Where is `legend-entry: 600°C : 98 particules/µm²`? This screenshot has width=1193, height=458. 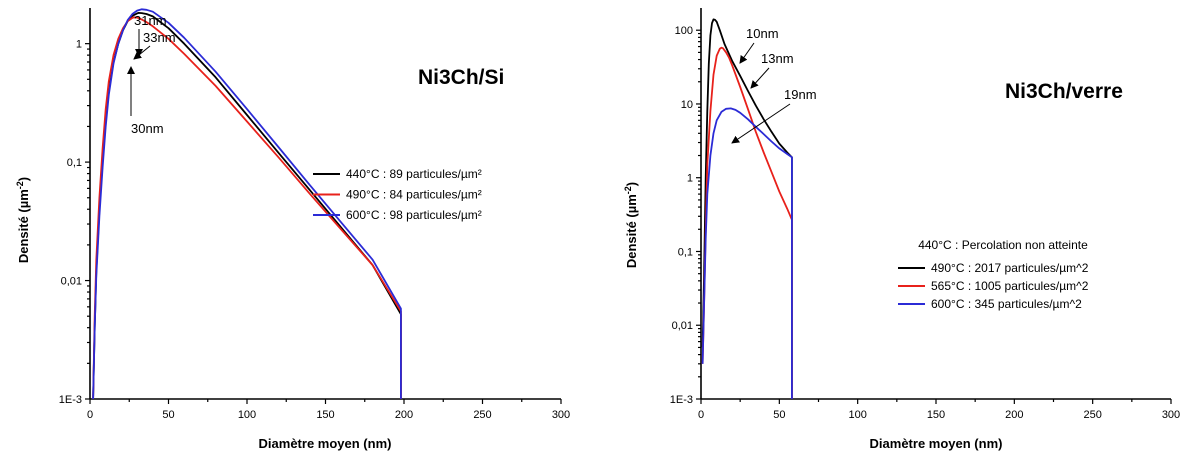
legend-entry: 600°C : 98 particules/µm² is located at coordinates (414, 215).